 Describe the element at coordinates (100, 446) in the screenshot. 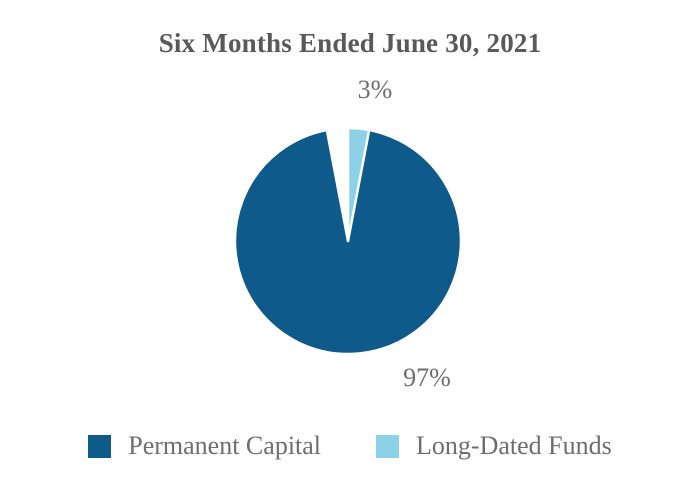

I see `legend-swatch-permanent-capital` at that location.